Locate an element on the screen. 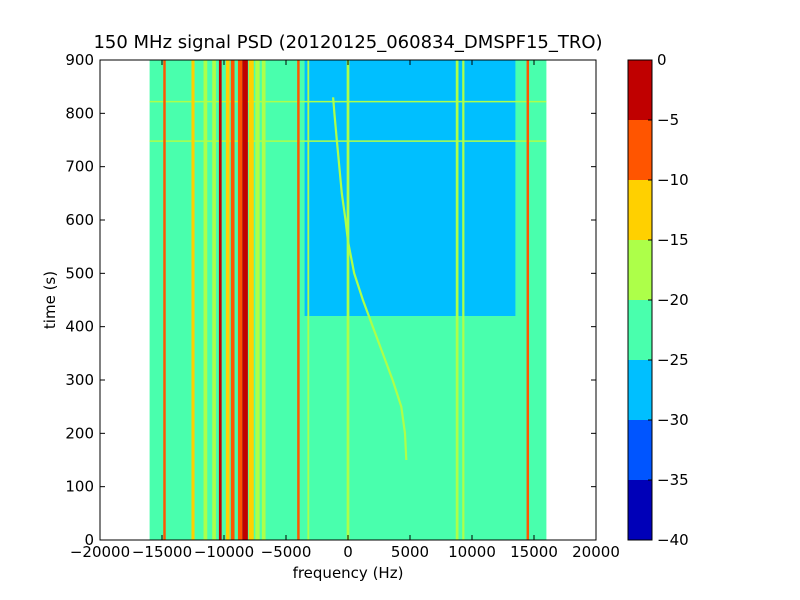 The height and width of the screenshot is (600, 800). x-axis-label: frequency (Hz) is located at coordinates (348, 573).